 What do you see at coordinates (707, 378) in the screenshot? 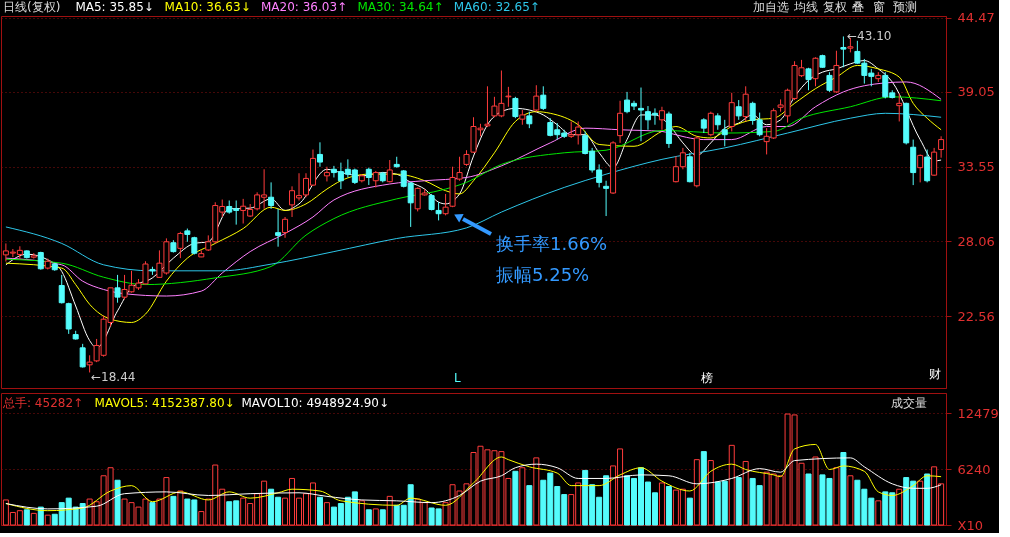
I see `annotation: 榜` at bounding box center [707, 378].